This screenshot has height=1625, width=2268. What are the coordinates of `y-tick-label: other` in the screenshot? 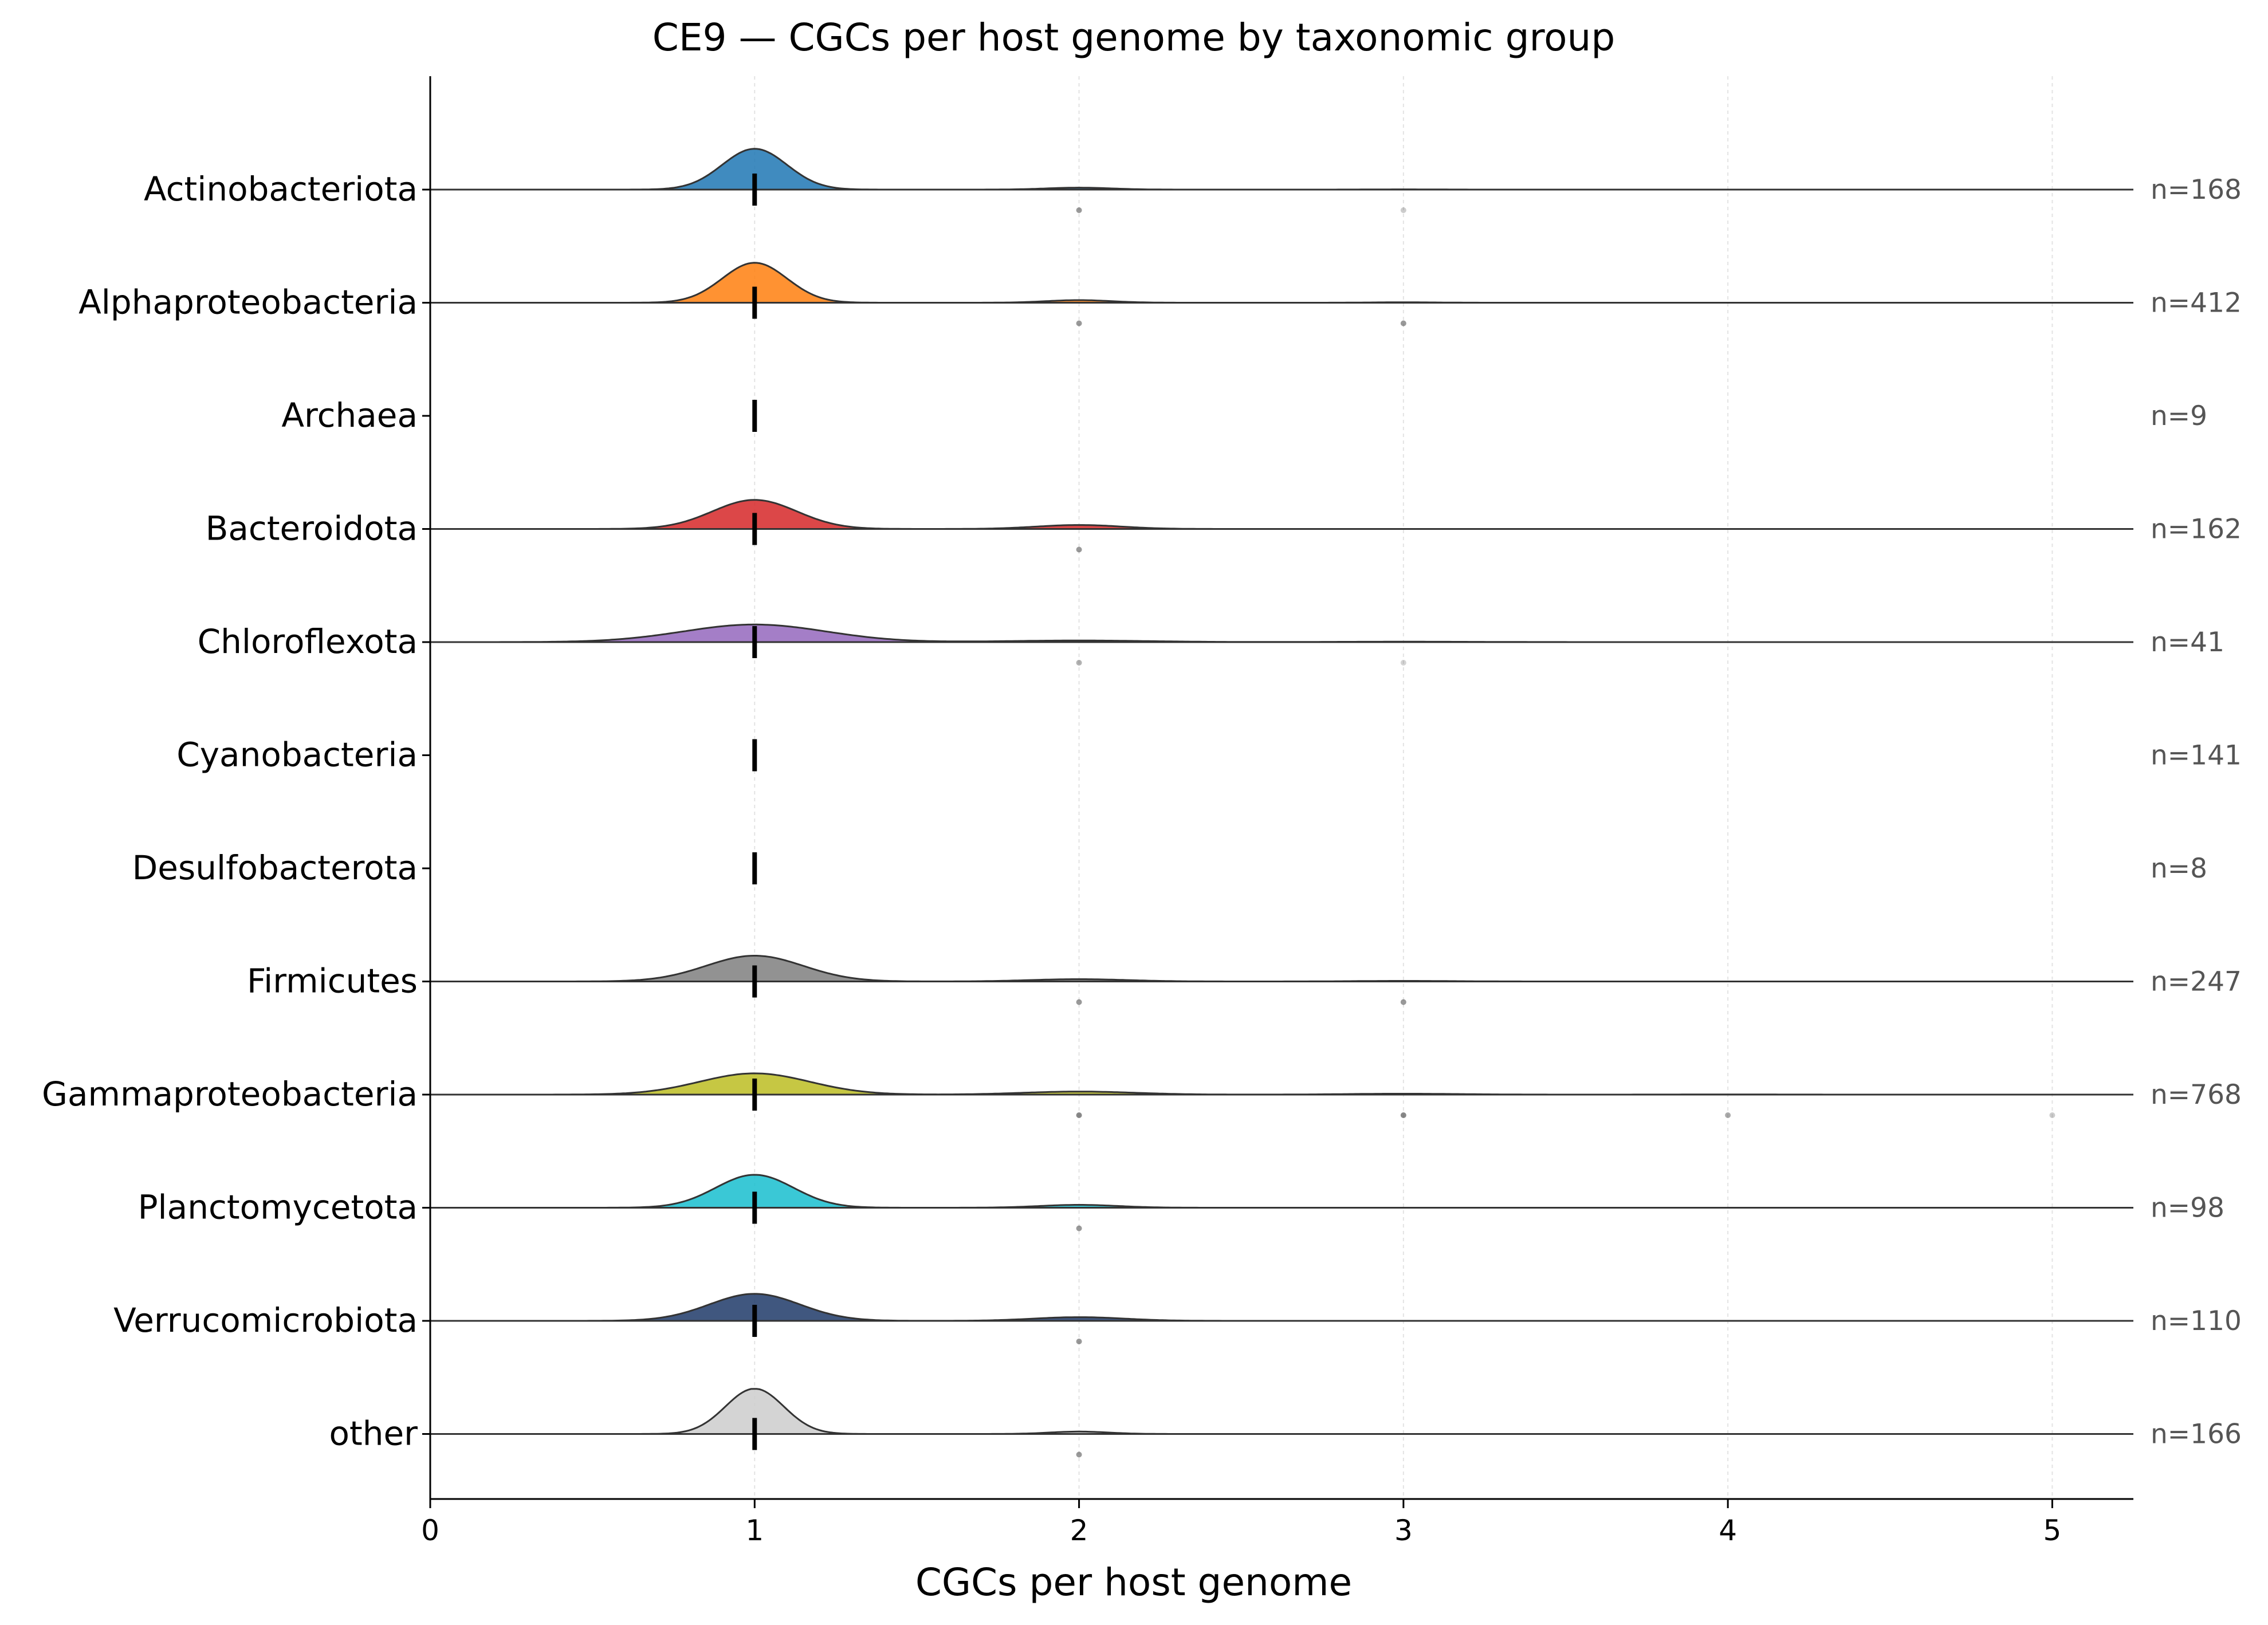 It's located at (373, 1433).